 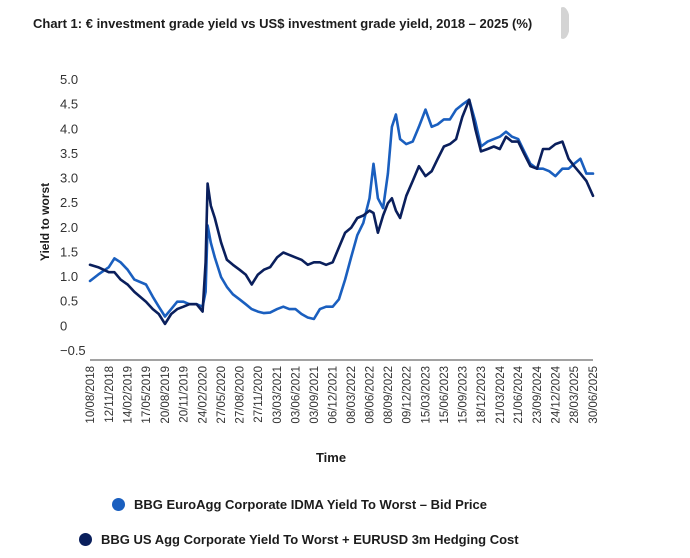 I want to click on legend-swatch-usagg, so click(x=85, y=539).